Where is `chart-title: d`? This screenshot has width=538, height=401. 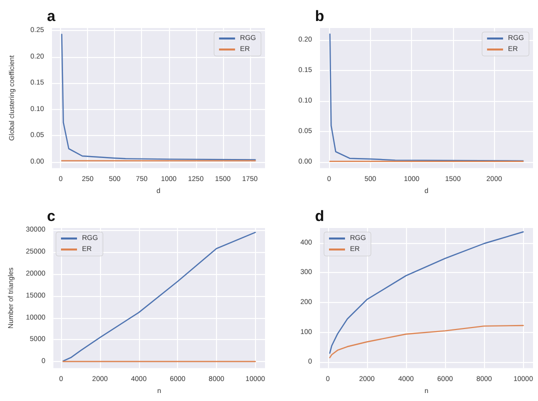
chart-title: d is located at coordinates (319, 216).